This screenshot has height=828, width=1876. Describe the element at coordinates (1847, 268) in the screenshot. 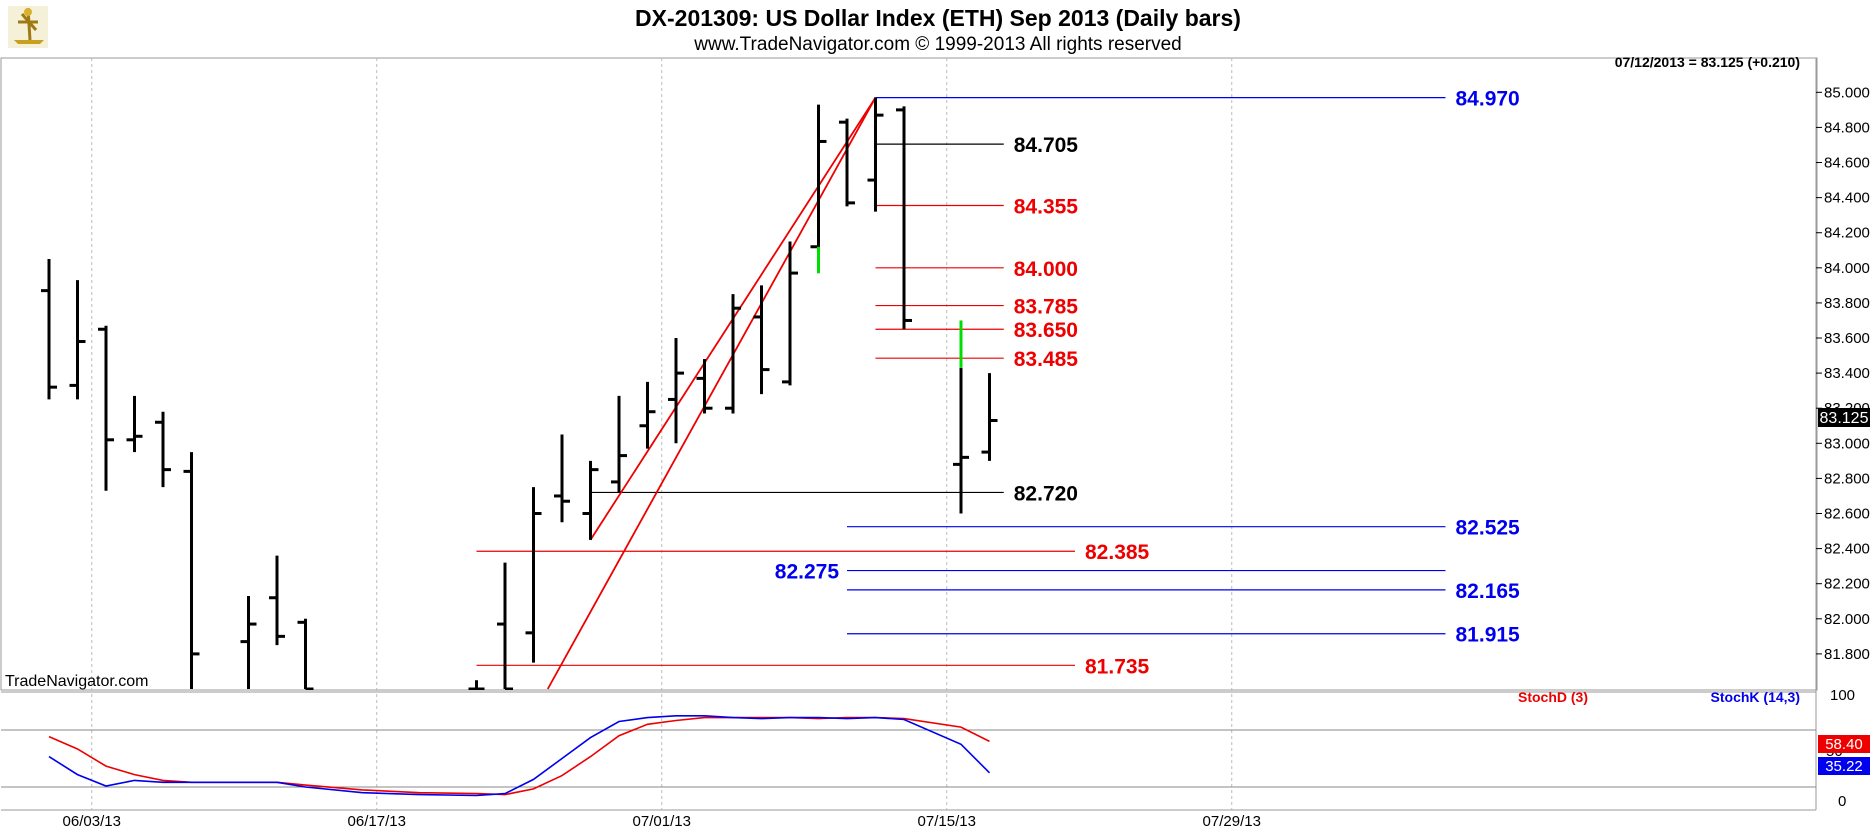

I see `price-tick-label: 84.000` at that location.